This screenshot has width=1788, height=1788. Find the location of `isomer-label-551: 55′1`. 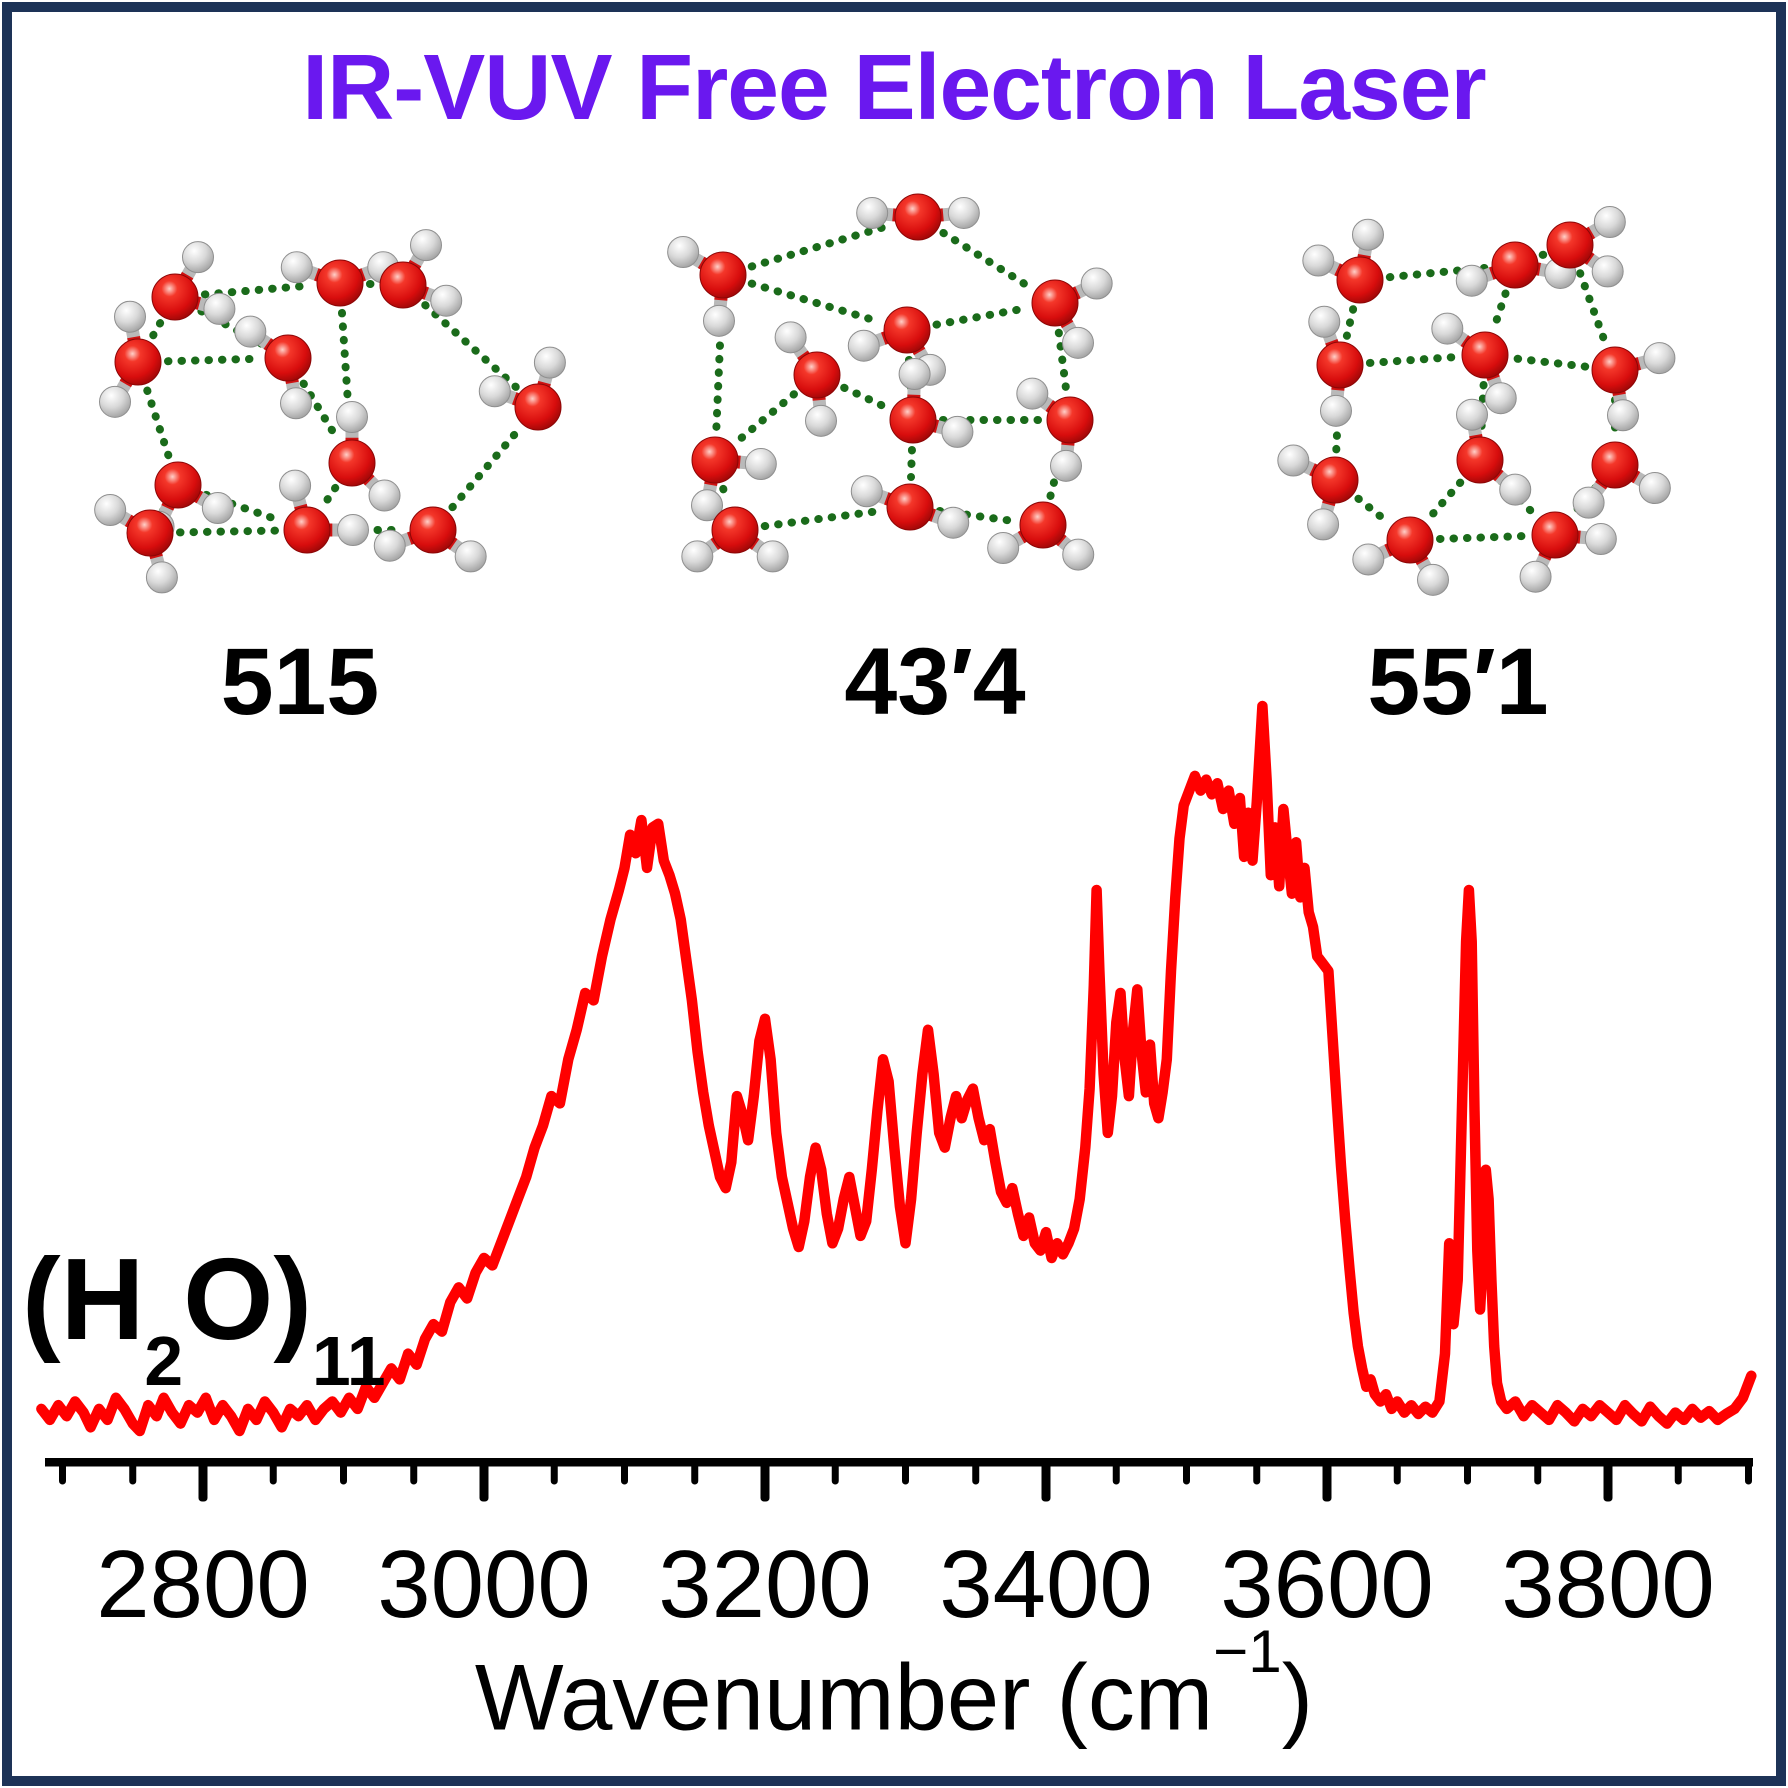

isomer-label-551: 55′1 is located at coordinates (1458, 682).